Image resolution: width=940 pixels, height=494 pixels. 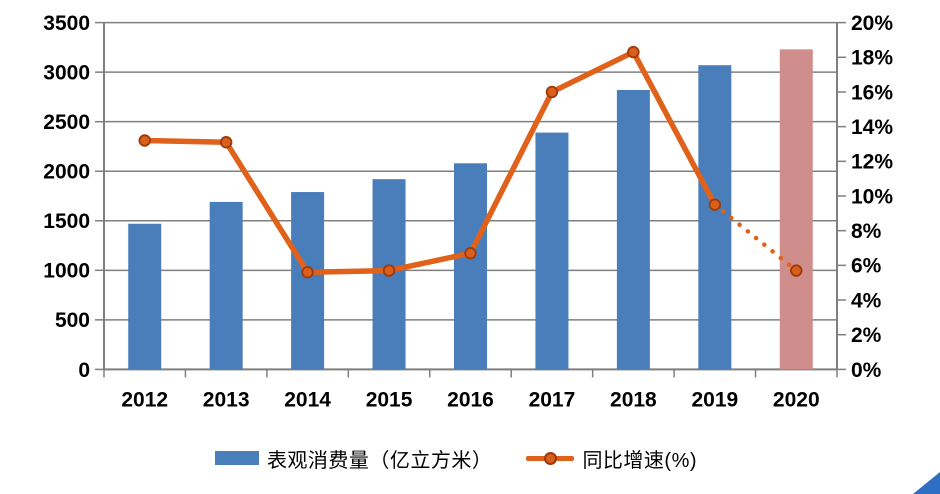 I want to click on legend-item-consumption: 表观消费量（亿立方米）, so click(x=353, y=458).